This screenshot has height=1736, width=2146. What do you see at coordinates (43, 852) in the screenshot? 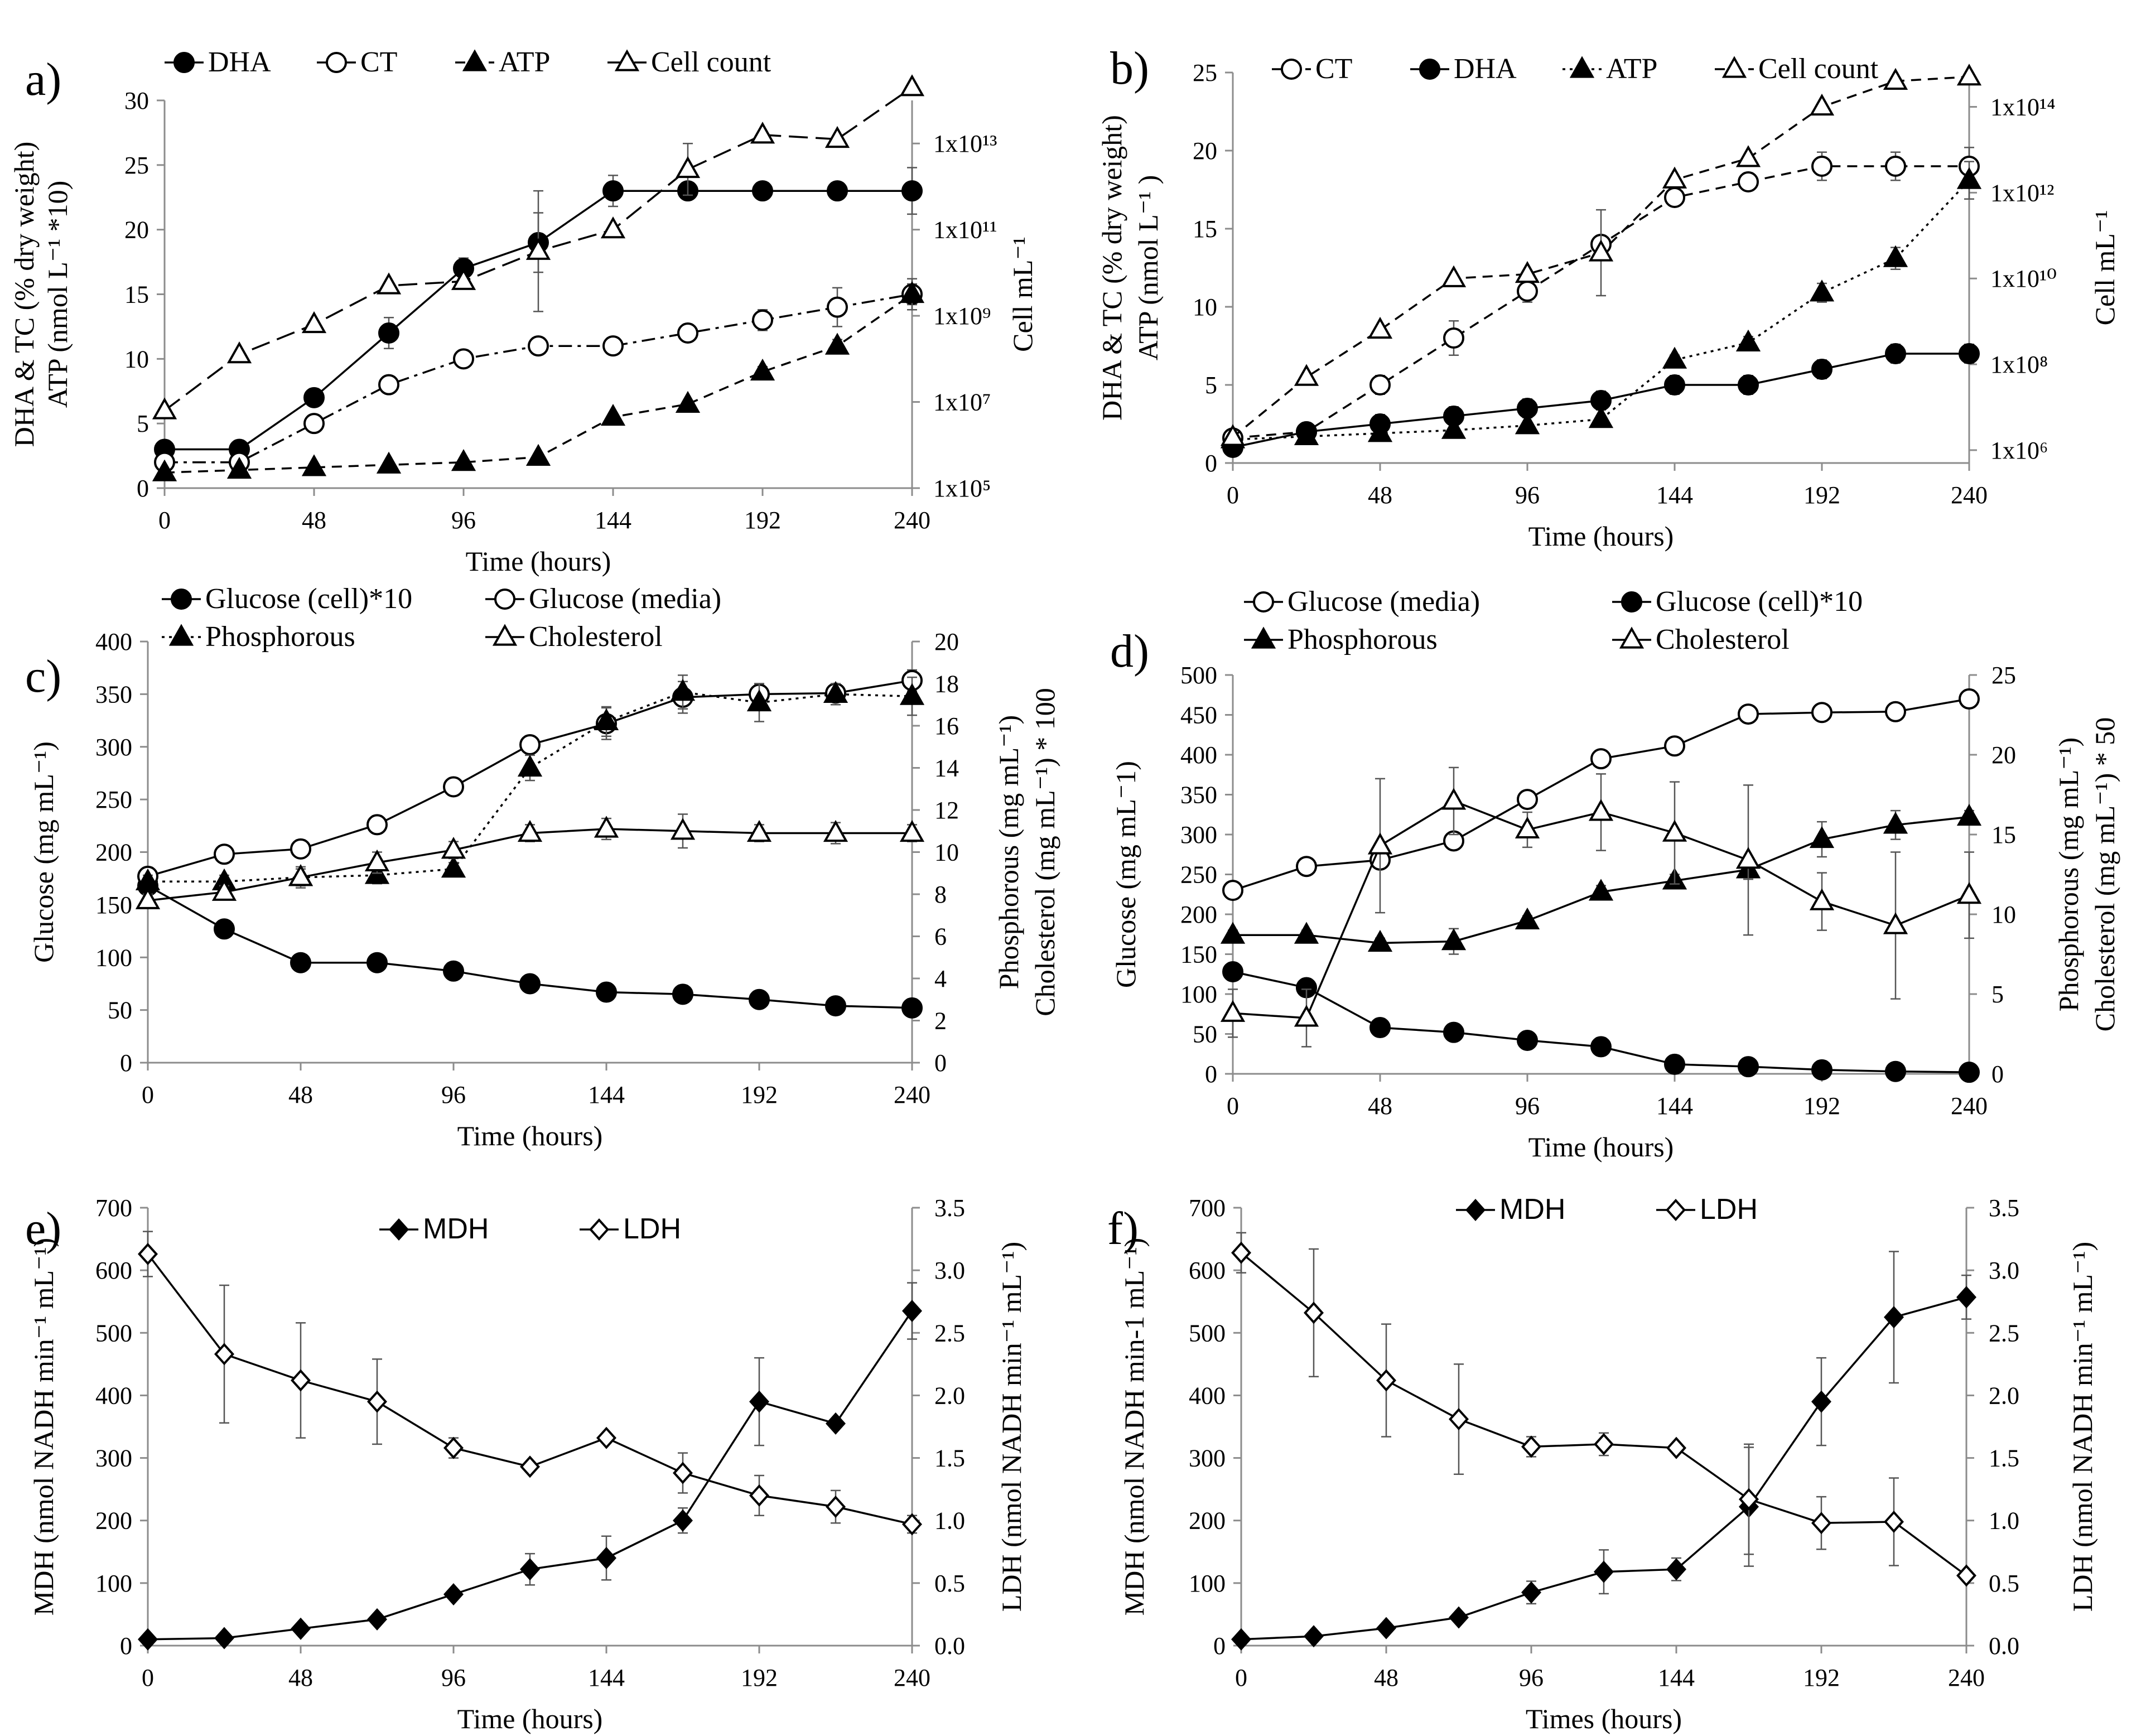
I see `y-axis-label: Glucose (mg mL⁻¹)` at bounding box center [43, 852].